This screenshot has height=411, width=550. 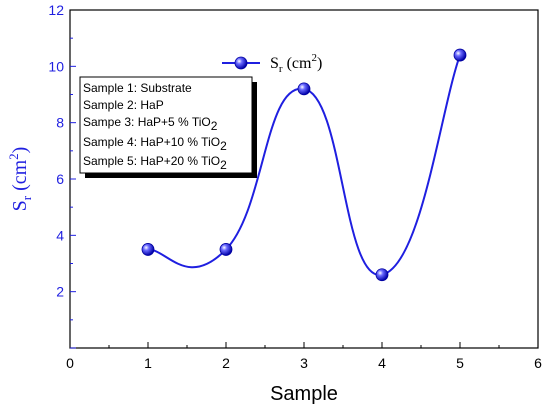 What do you see at coordinates (304, 363) in the screenshot?
I see `x-tick-label: 3` at bounding box center [304, 363].